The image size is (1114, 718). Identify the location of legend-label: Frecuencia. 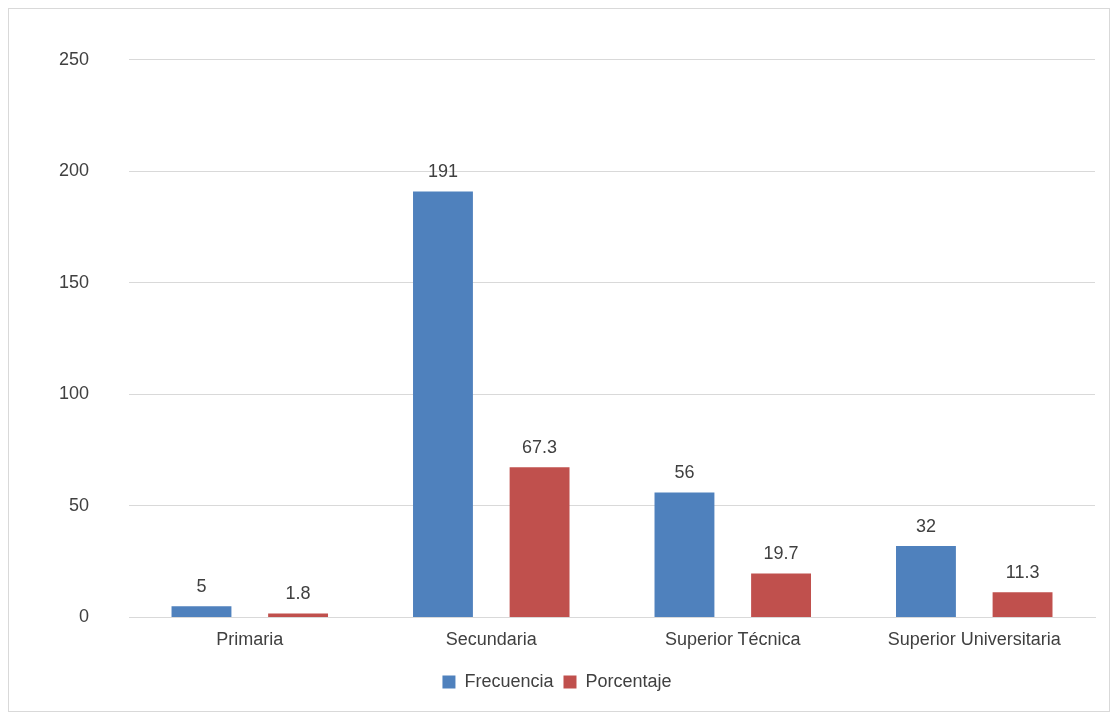
(509, 680).